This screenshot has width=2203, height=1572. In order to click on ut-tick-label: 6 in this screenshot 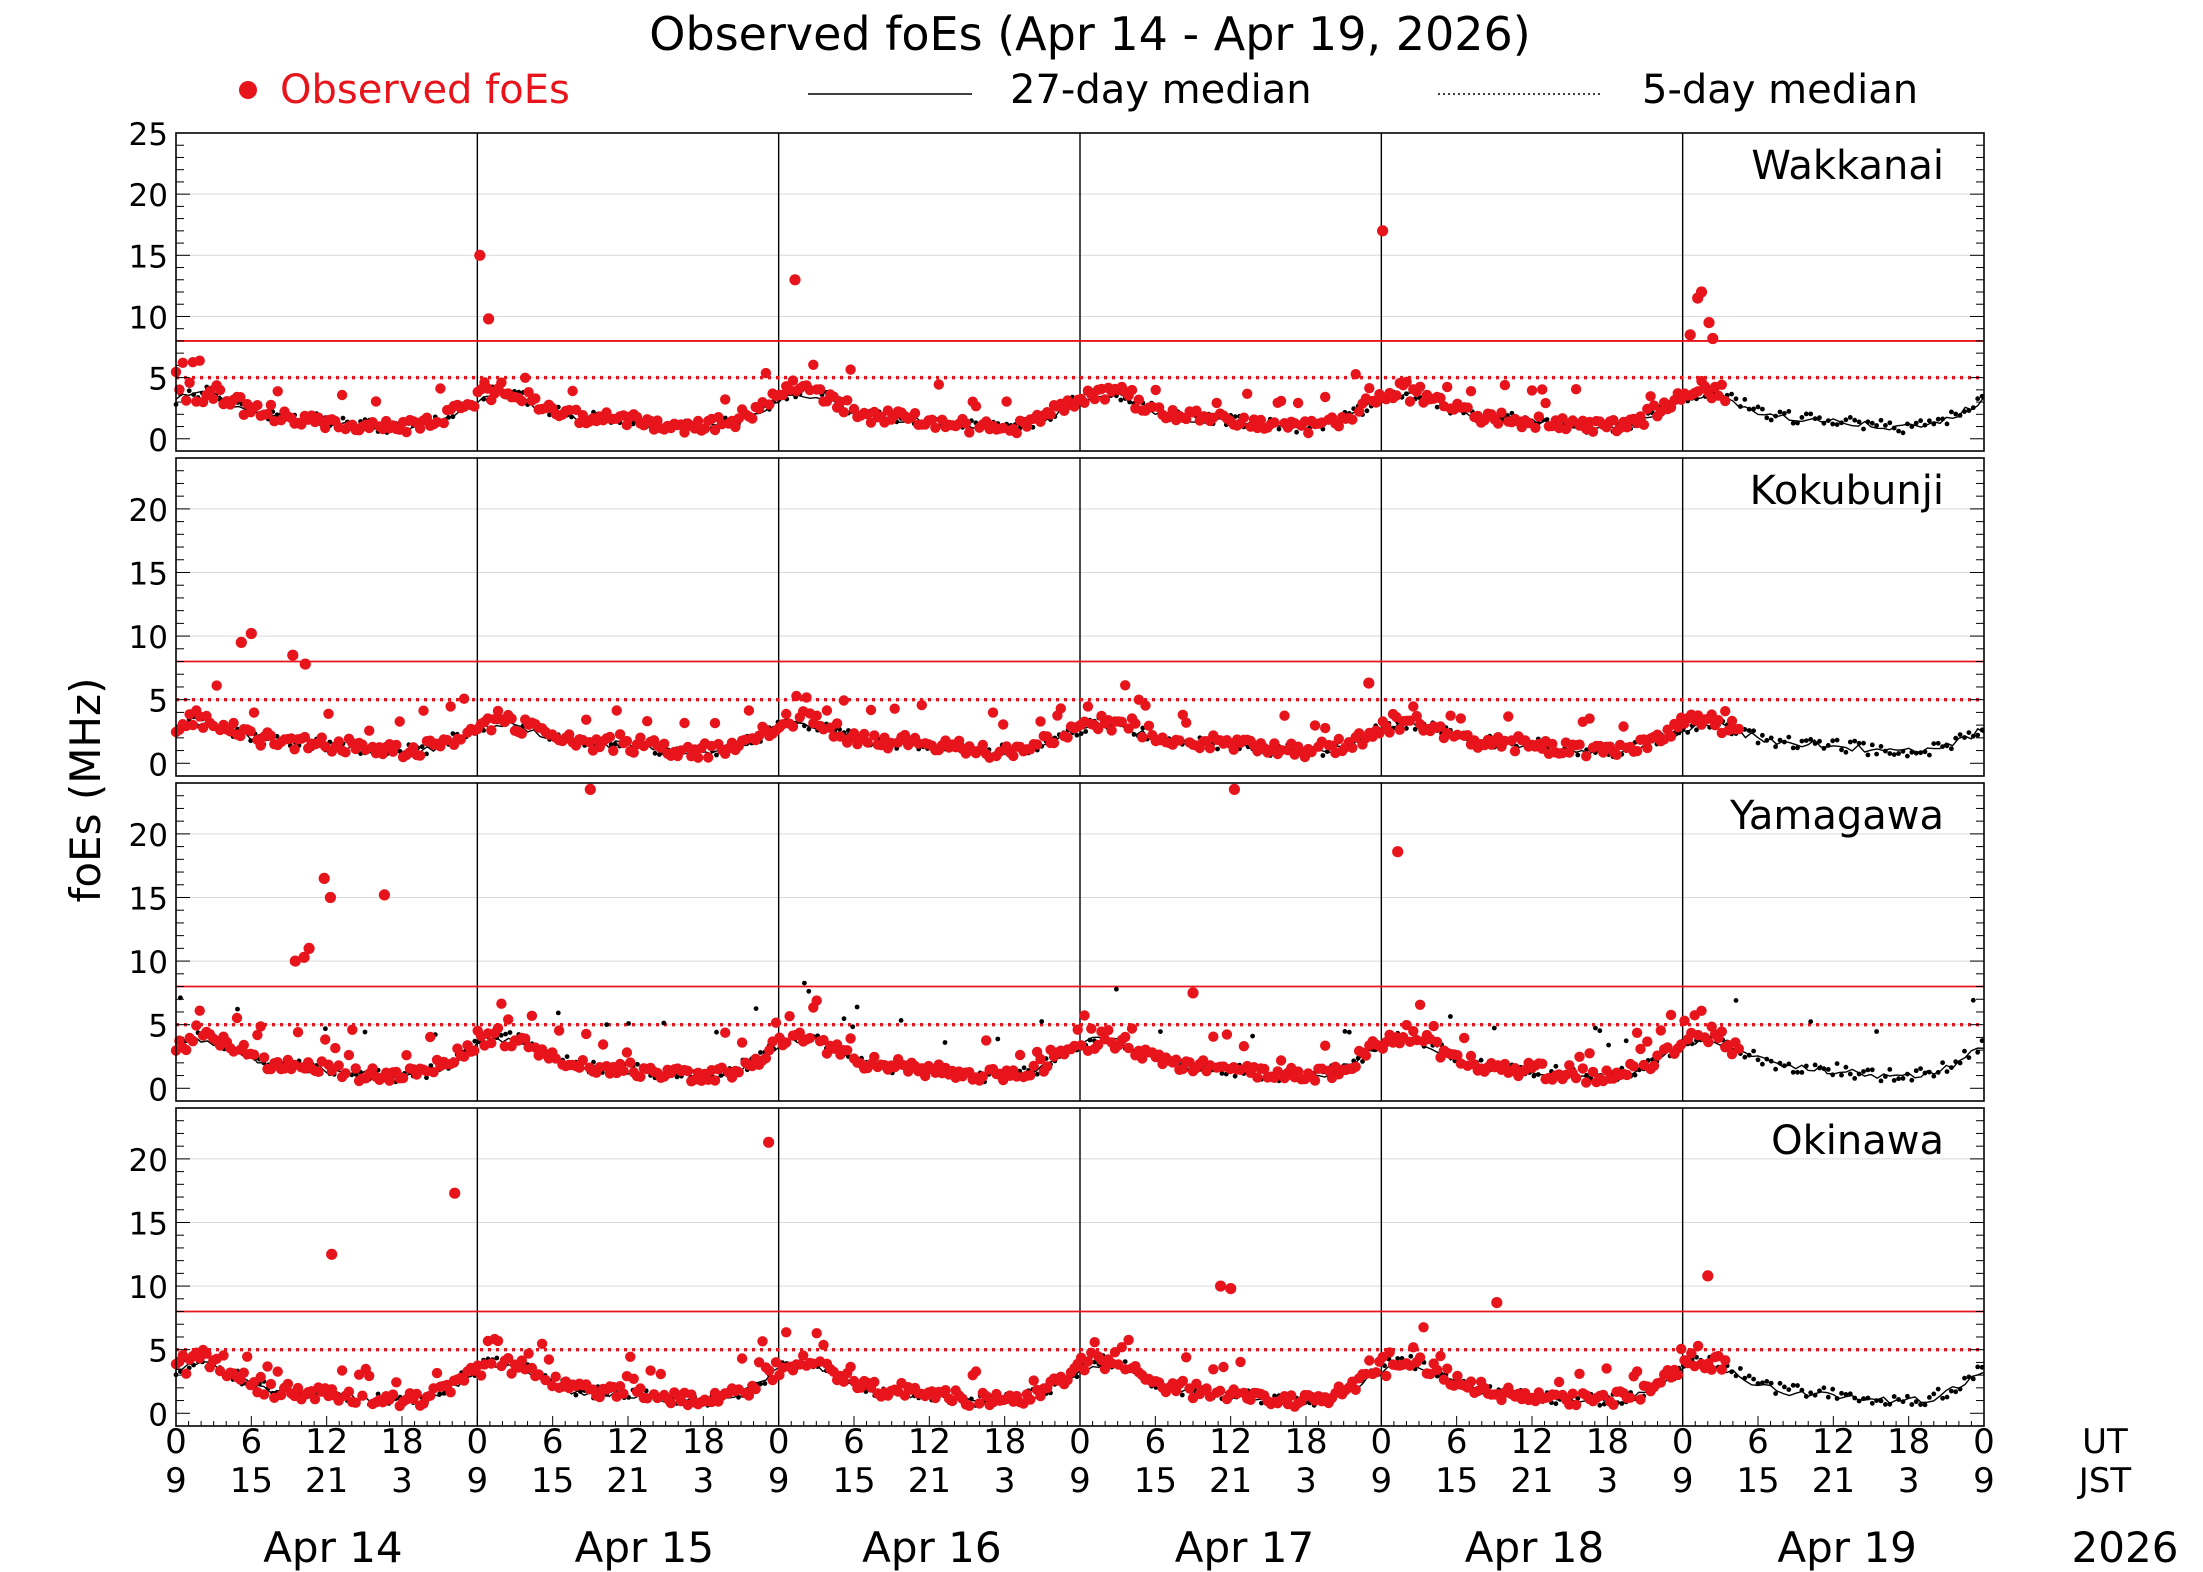, I will do `click(1758, 1442)`.